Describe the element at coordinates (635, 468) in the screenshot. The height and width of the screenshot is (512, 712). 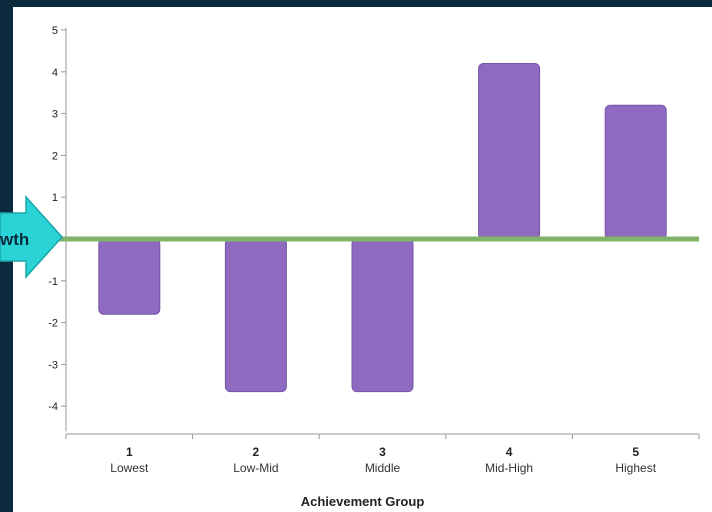
I see `x-tick-sublabel: Highest` at that location.